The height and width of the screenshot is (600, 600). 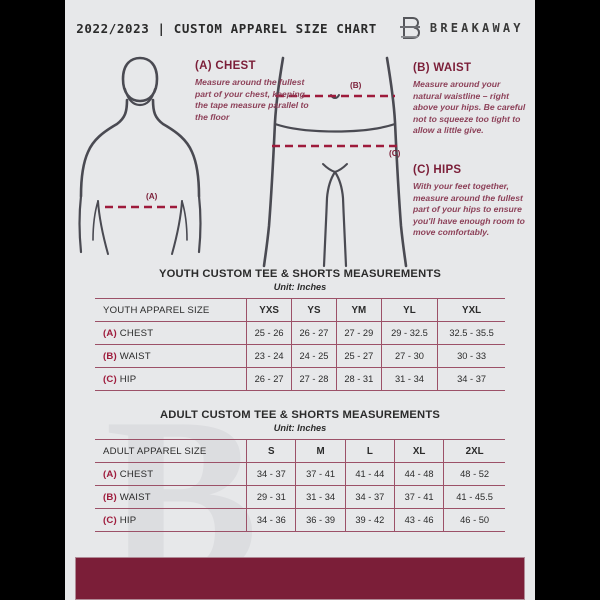 What do you see at coordinates (271, 520) in the screenshot?
I see `adult-hip-s: 34 - 36` at bounding box center [271, 520].